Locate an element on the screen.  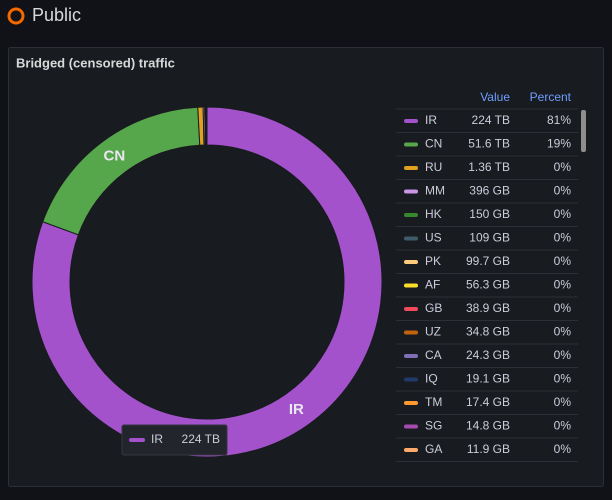
legend-value: 109 GB is located at coordinates (489, 238).